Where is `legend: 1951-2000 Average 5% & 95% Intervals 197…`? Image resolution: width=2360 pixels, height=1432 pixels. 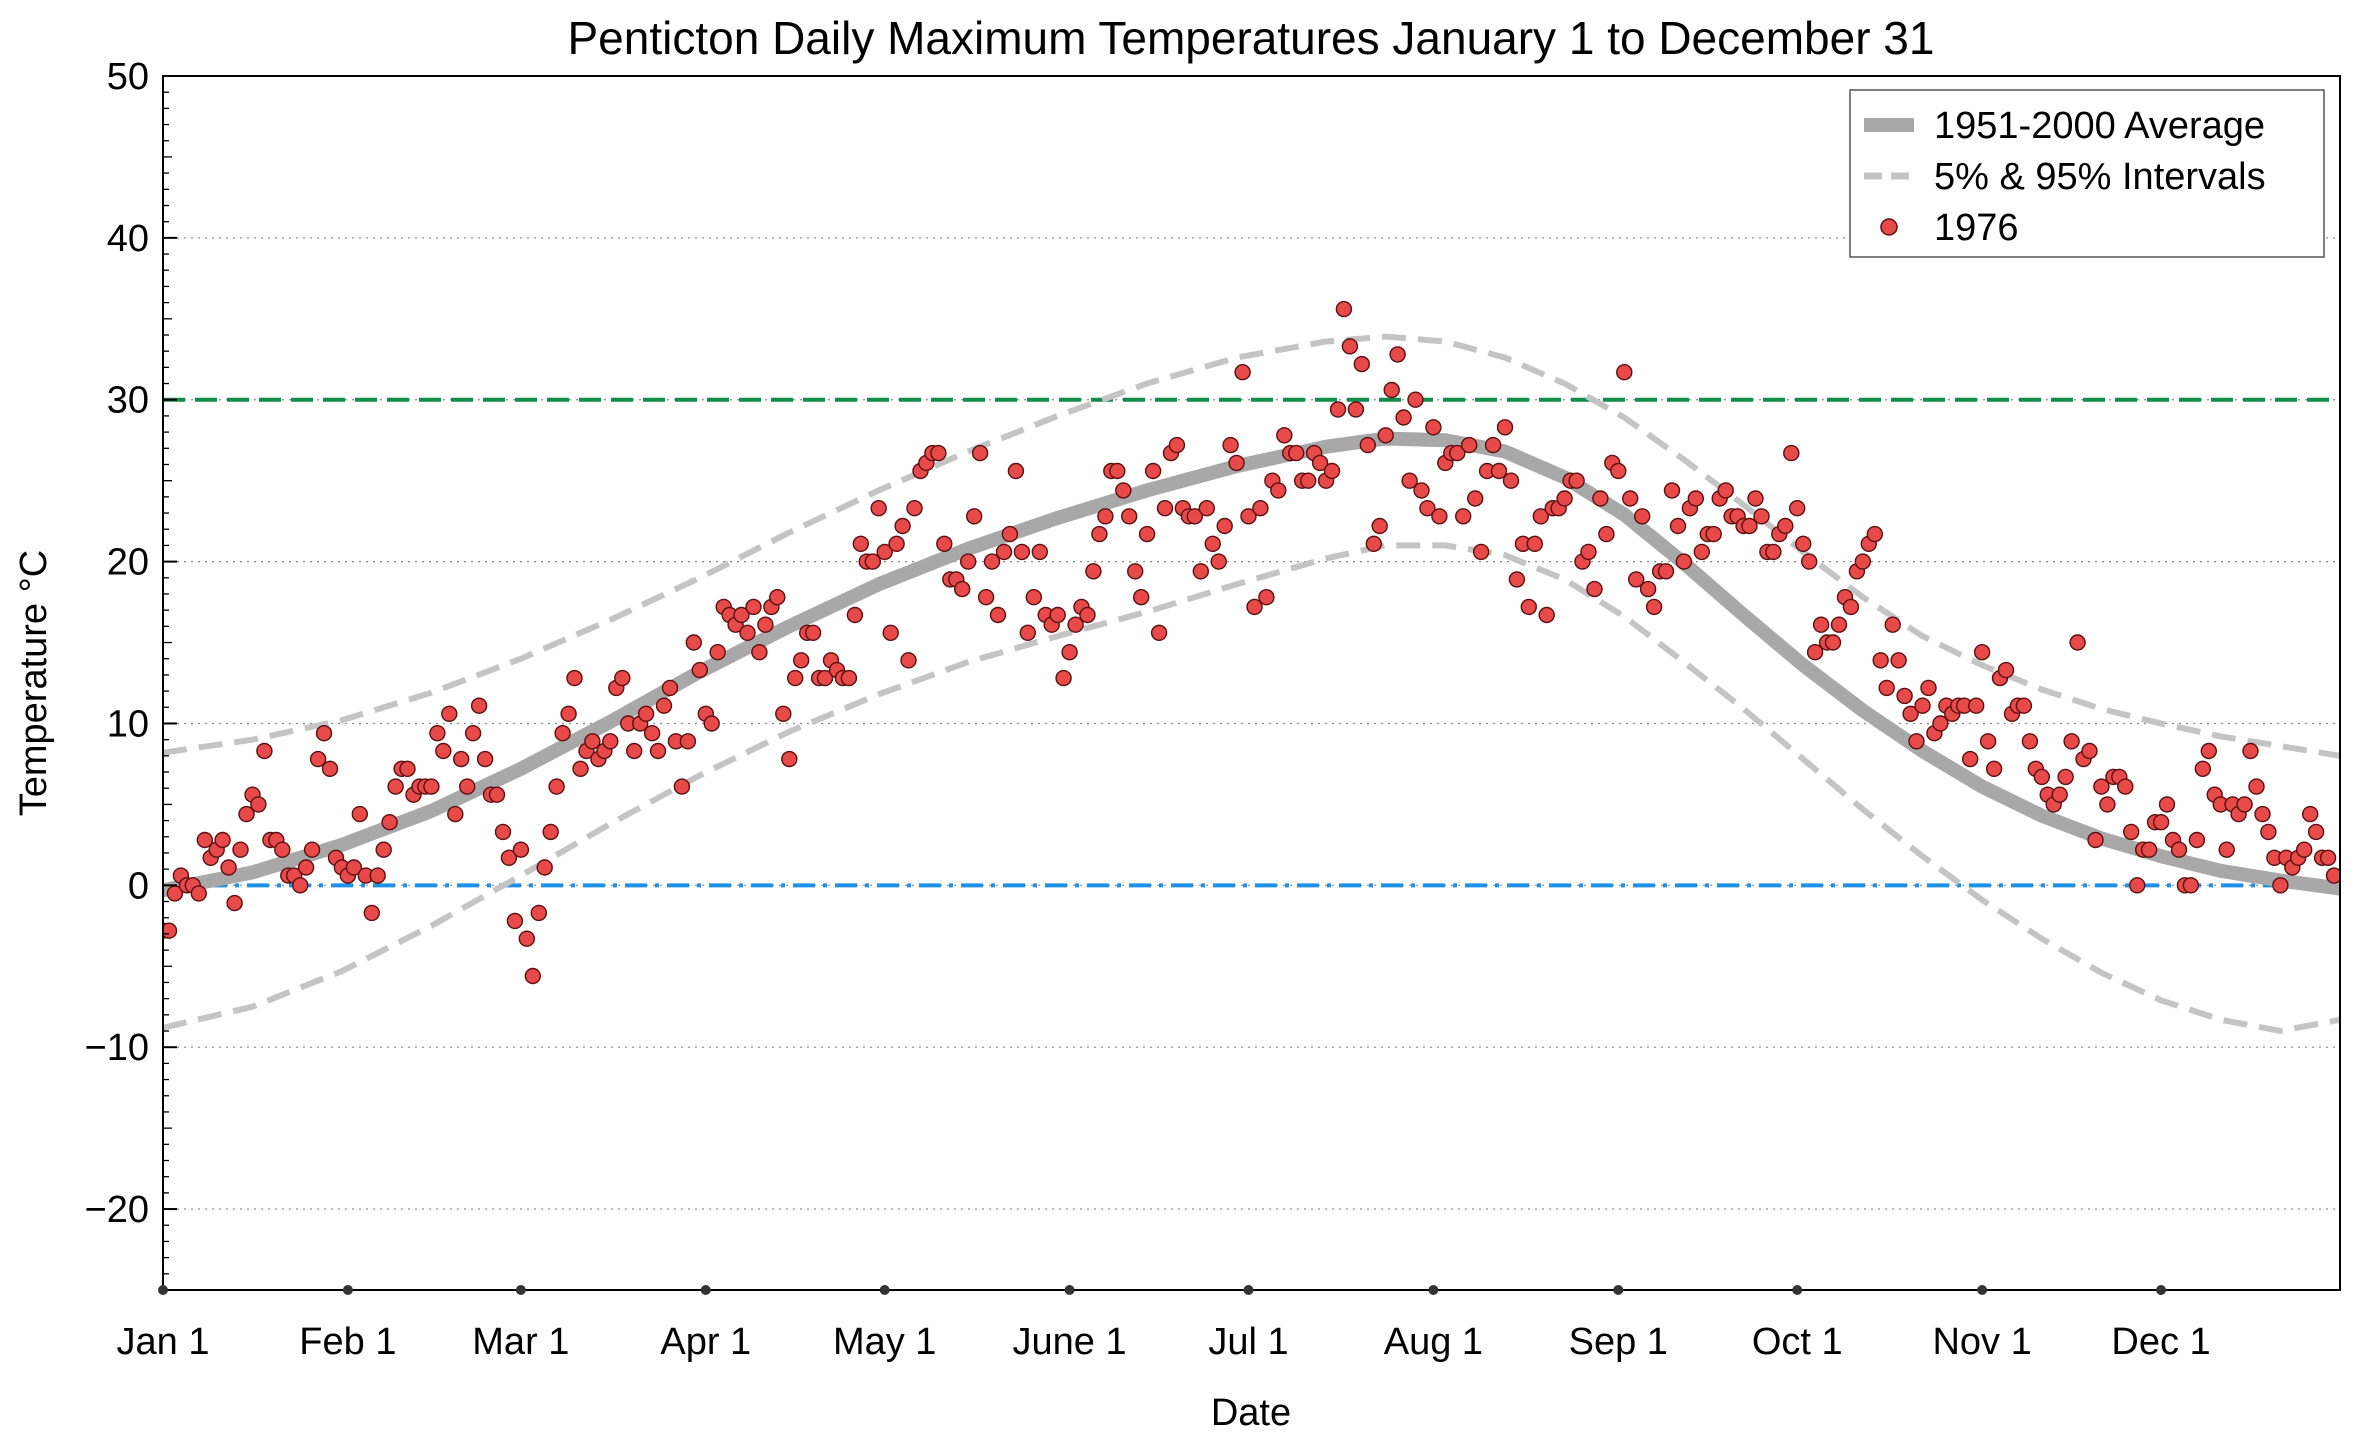
legend: 1951-2000 Average 5% & 95% Intervals 197… is located at coordinates (2087, 173).